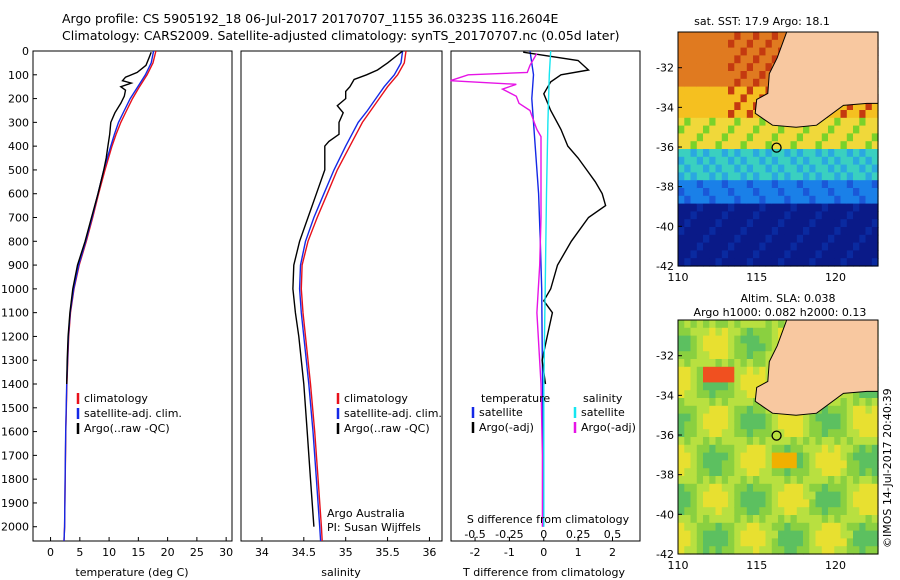  Describe the element at coordinates (18, 99) in the screenshot. I see `ytick-label-0-2: 200` at that location.